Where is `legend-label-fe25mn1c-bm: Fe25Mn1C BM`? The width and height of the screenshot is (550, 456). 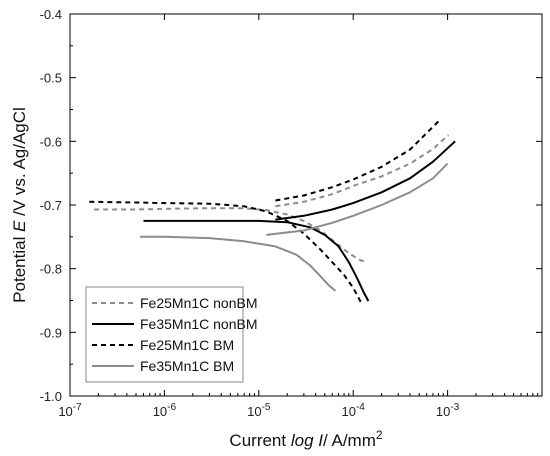
legend-label-fe25mn1c-bm: Fe25Mn1C BM is located at coordinates (187, 345).